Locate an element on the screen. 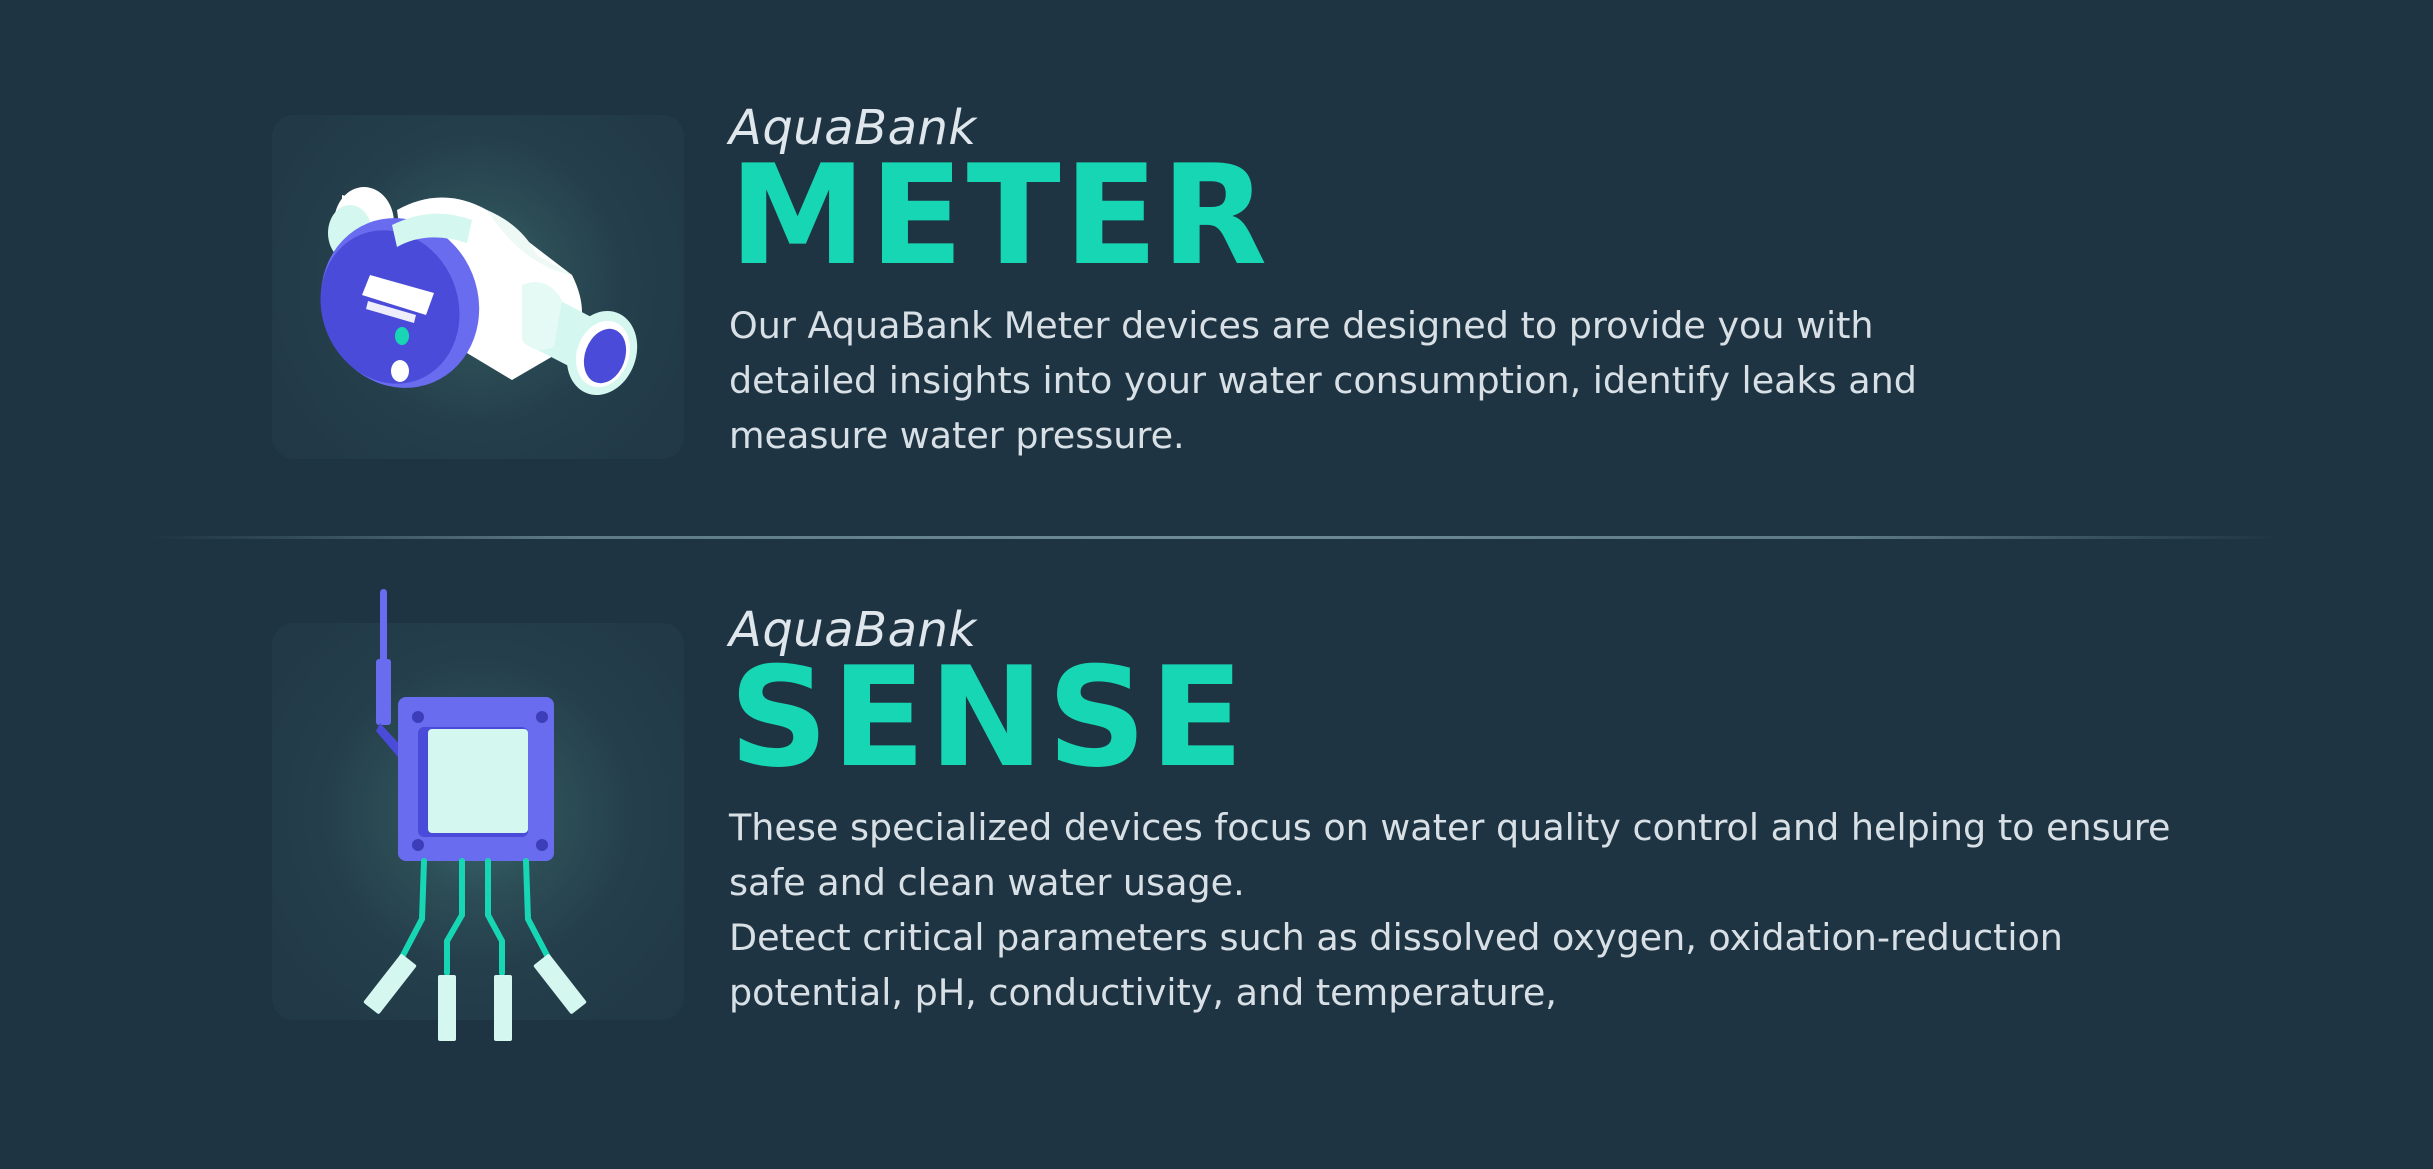 Image resolution: width=2433 pixels, height=1169 pixels. sense-title: SENSE is located at coordinates (988, 717).